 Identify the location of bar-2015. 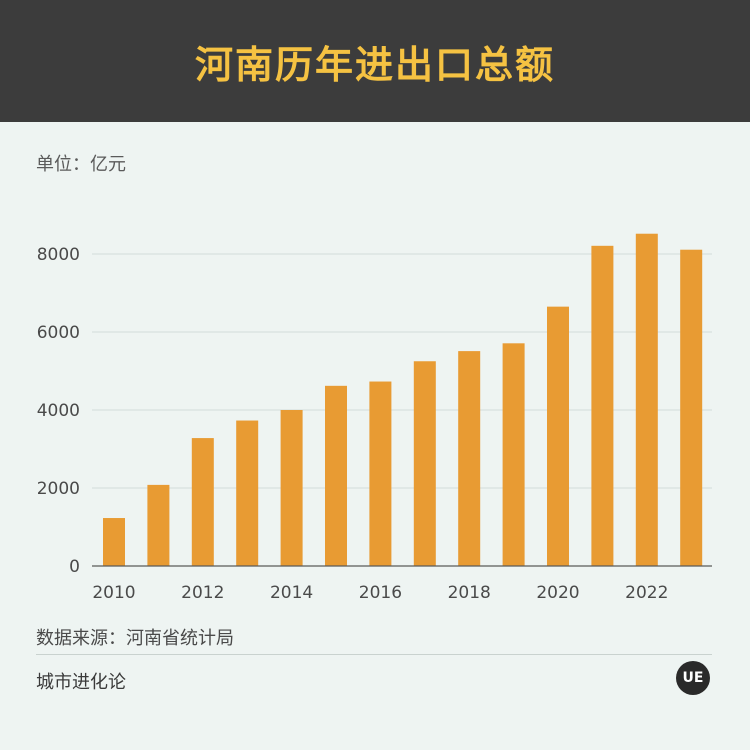
(336, 475).